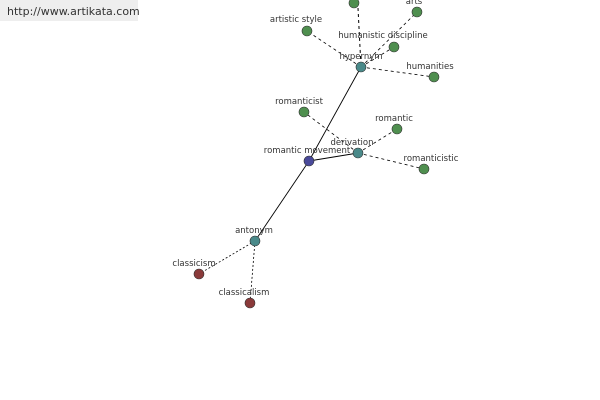  What do you see at coordinates (254, 231) in the screenshot?
I see `node-label: antonym` at bounding box center [254, 231].